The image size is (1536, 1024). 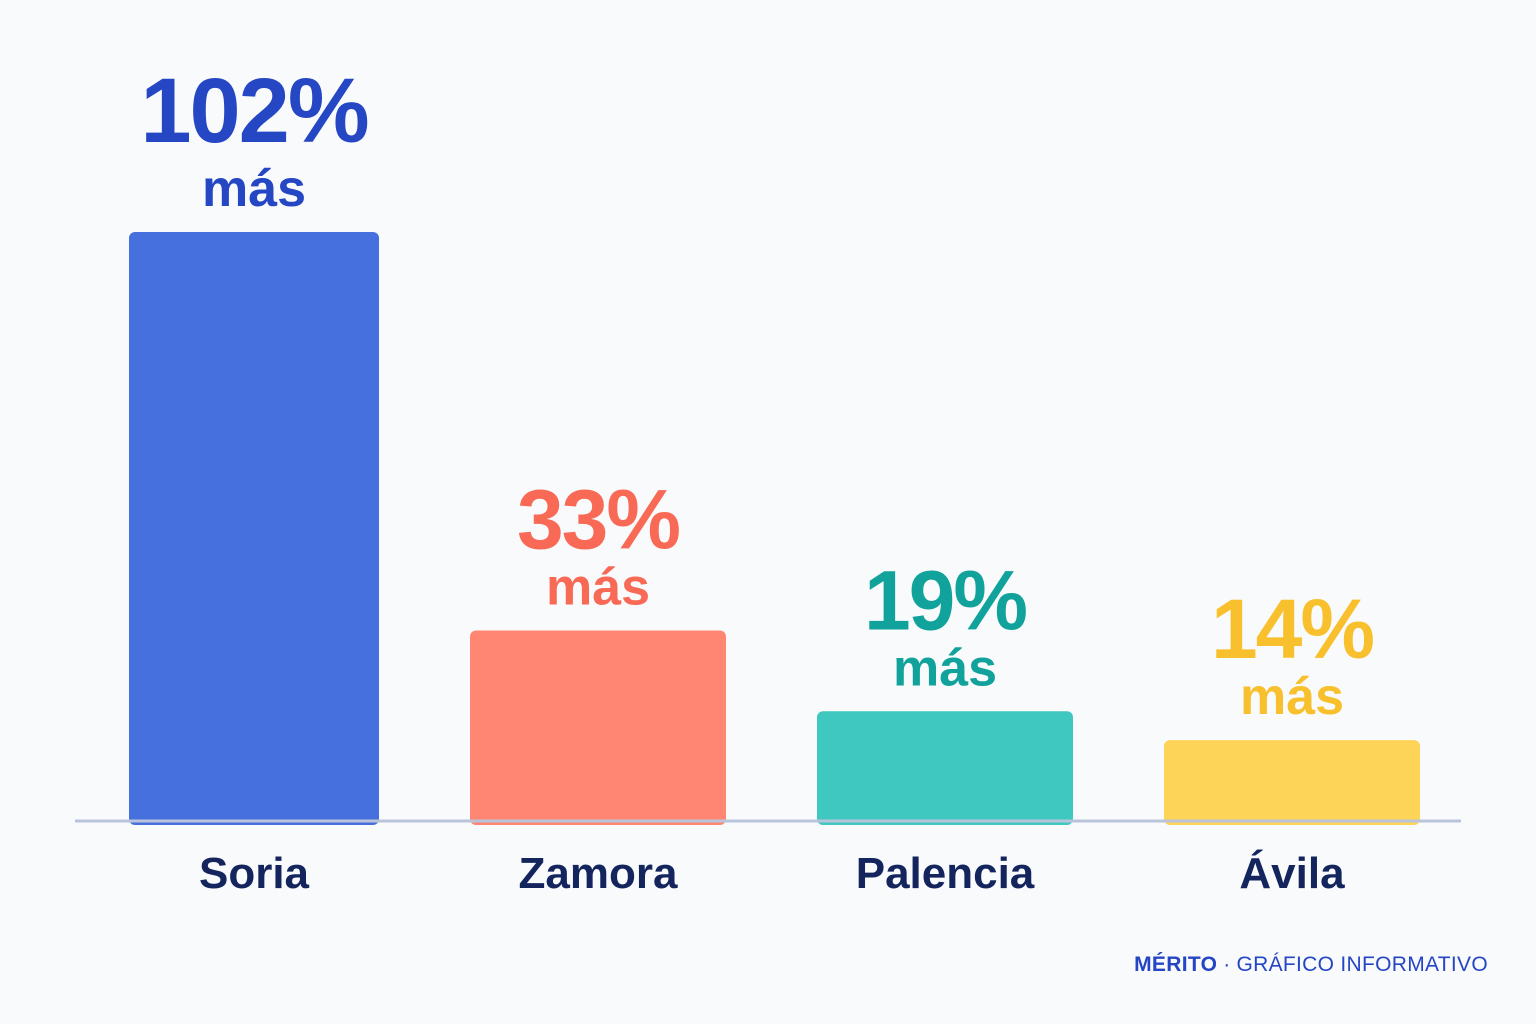 What do you see at coordinates (945, 873) in the screenshot?
I see `category-label-palencia: Palencia` at bounding box center [945, 873].